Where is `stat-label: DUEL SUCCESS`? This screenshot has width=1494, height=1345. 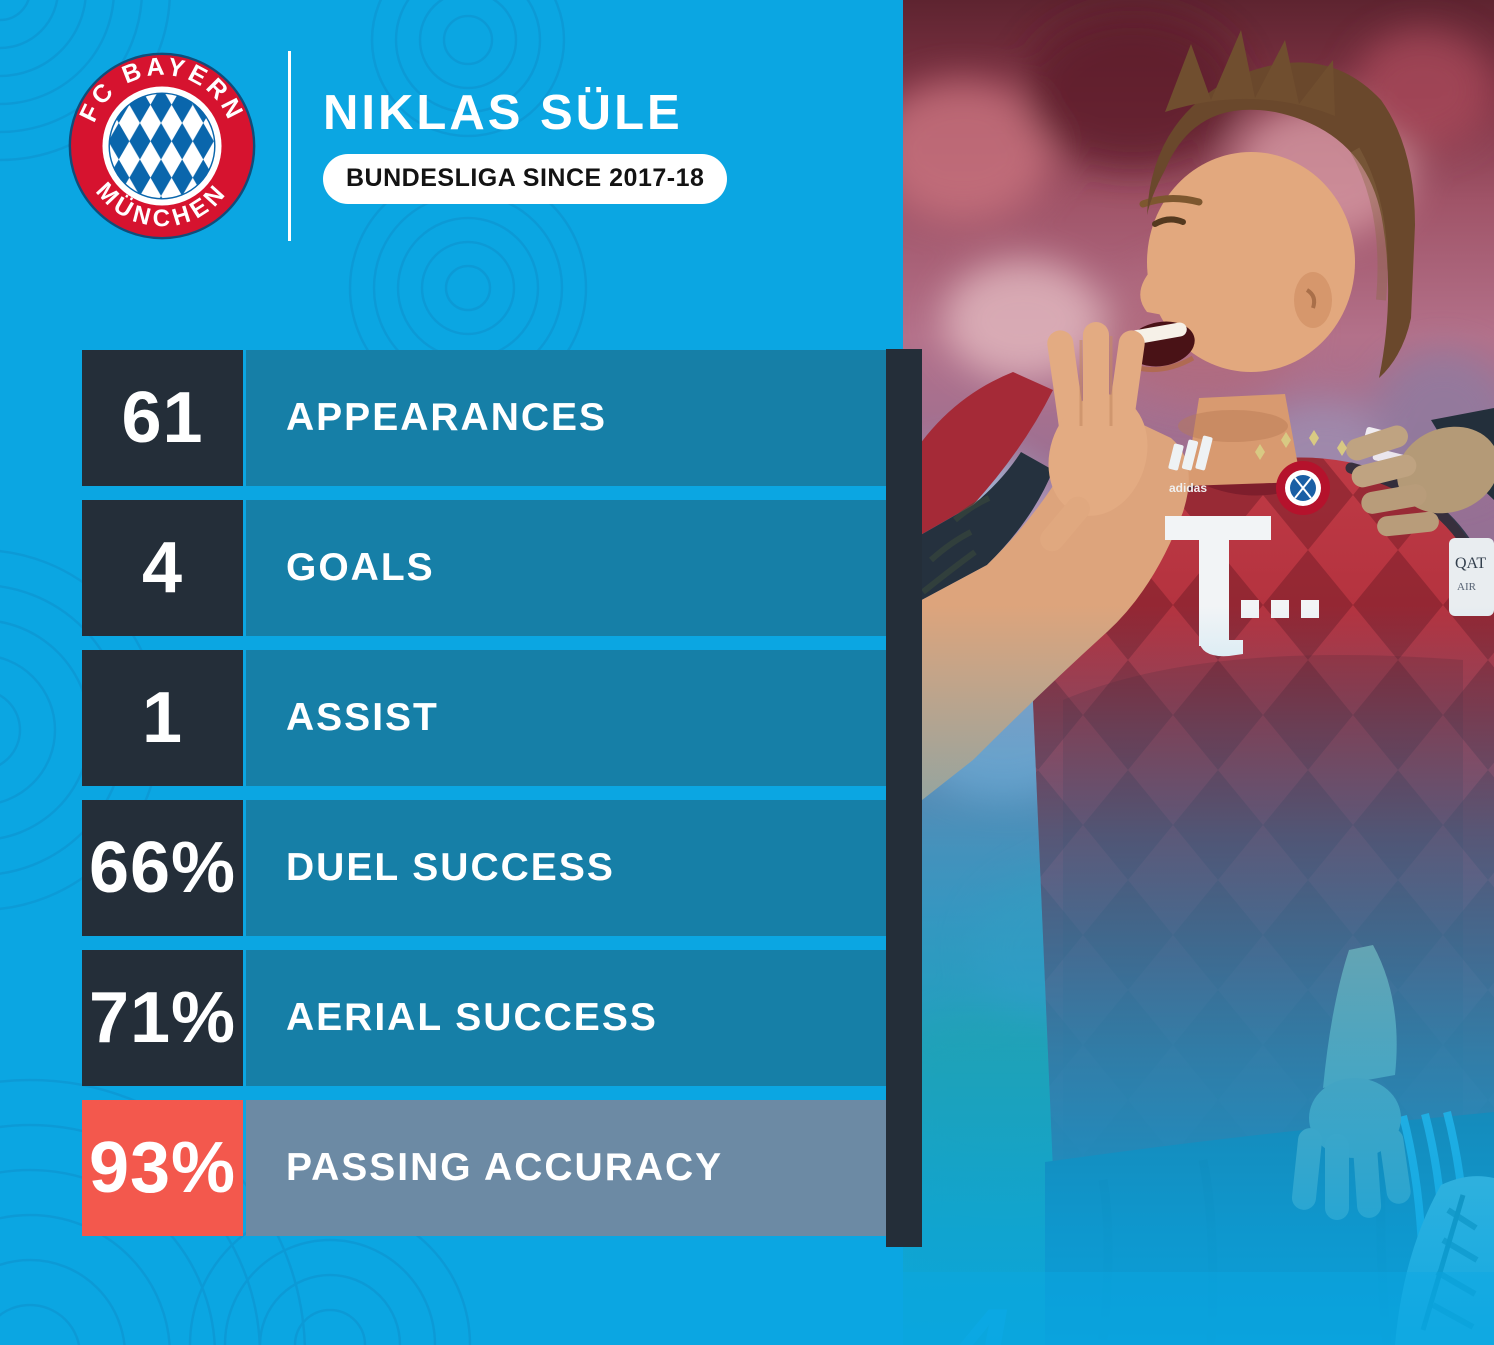
stat-label: DUEL SUCCESS is located at coordinates (566, 868).